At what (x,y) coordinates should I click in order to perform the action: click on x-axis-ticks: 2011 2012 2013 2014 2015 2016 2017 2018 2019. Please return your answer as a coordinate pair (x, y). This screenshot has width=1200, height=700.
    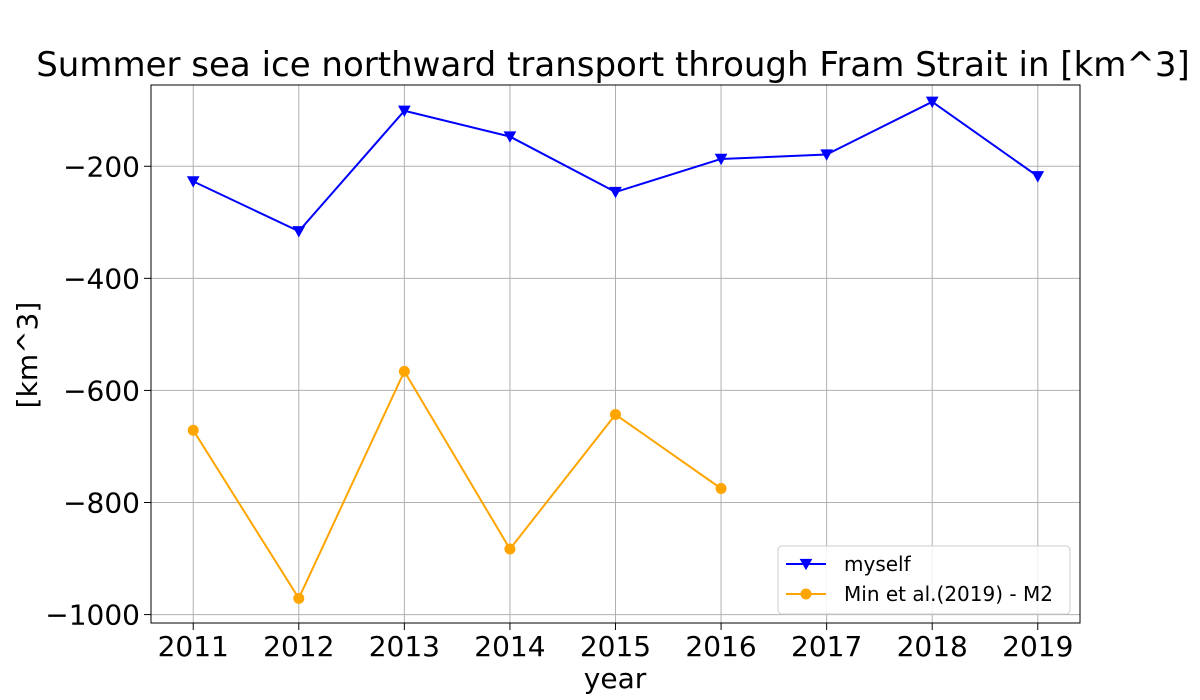
    Looking at the image, I should click on (615, 643).